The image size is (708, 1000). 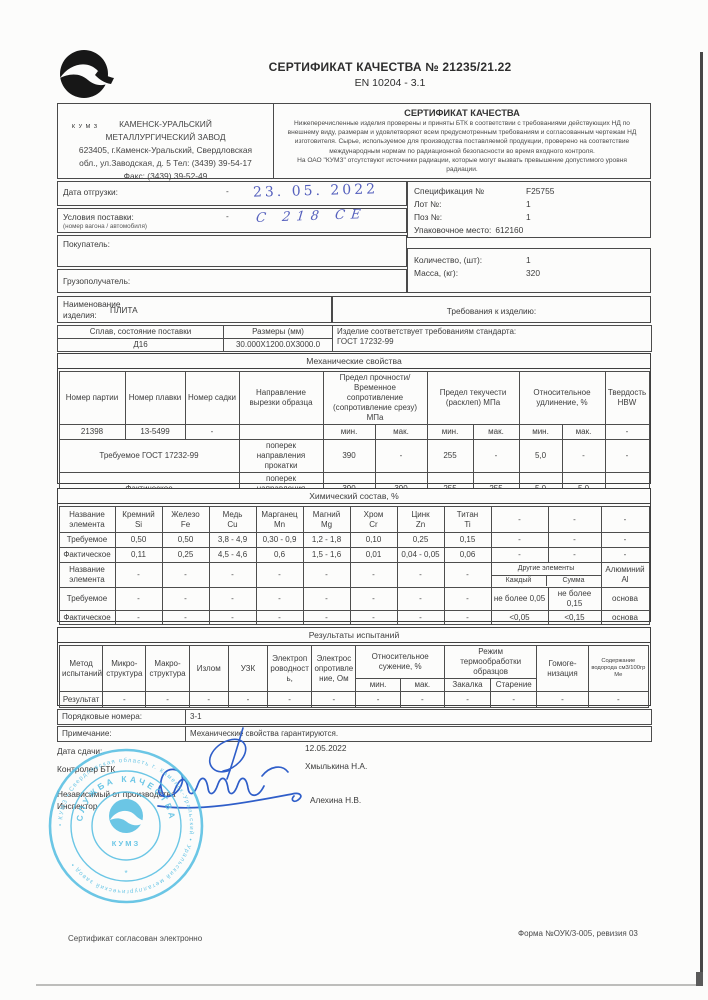 I want to click on scan-edge-bottom, so click(x=369, y=985).